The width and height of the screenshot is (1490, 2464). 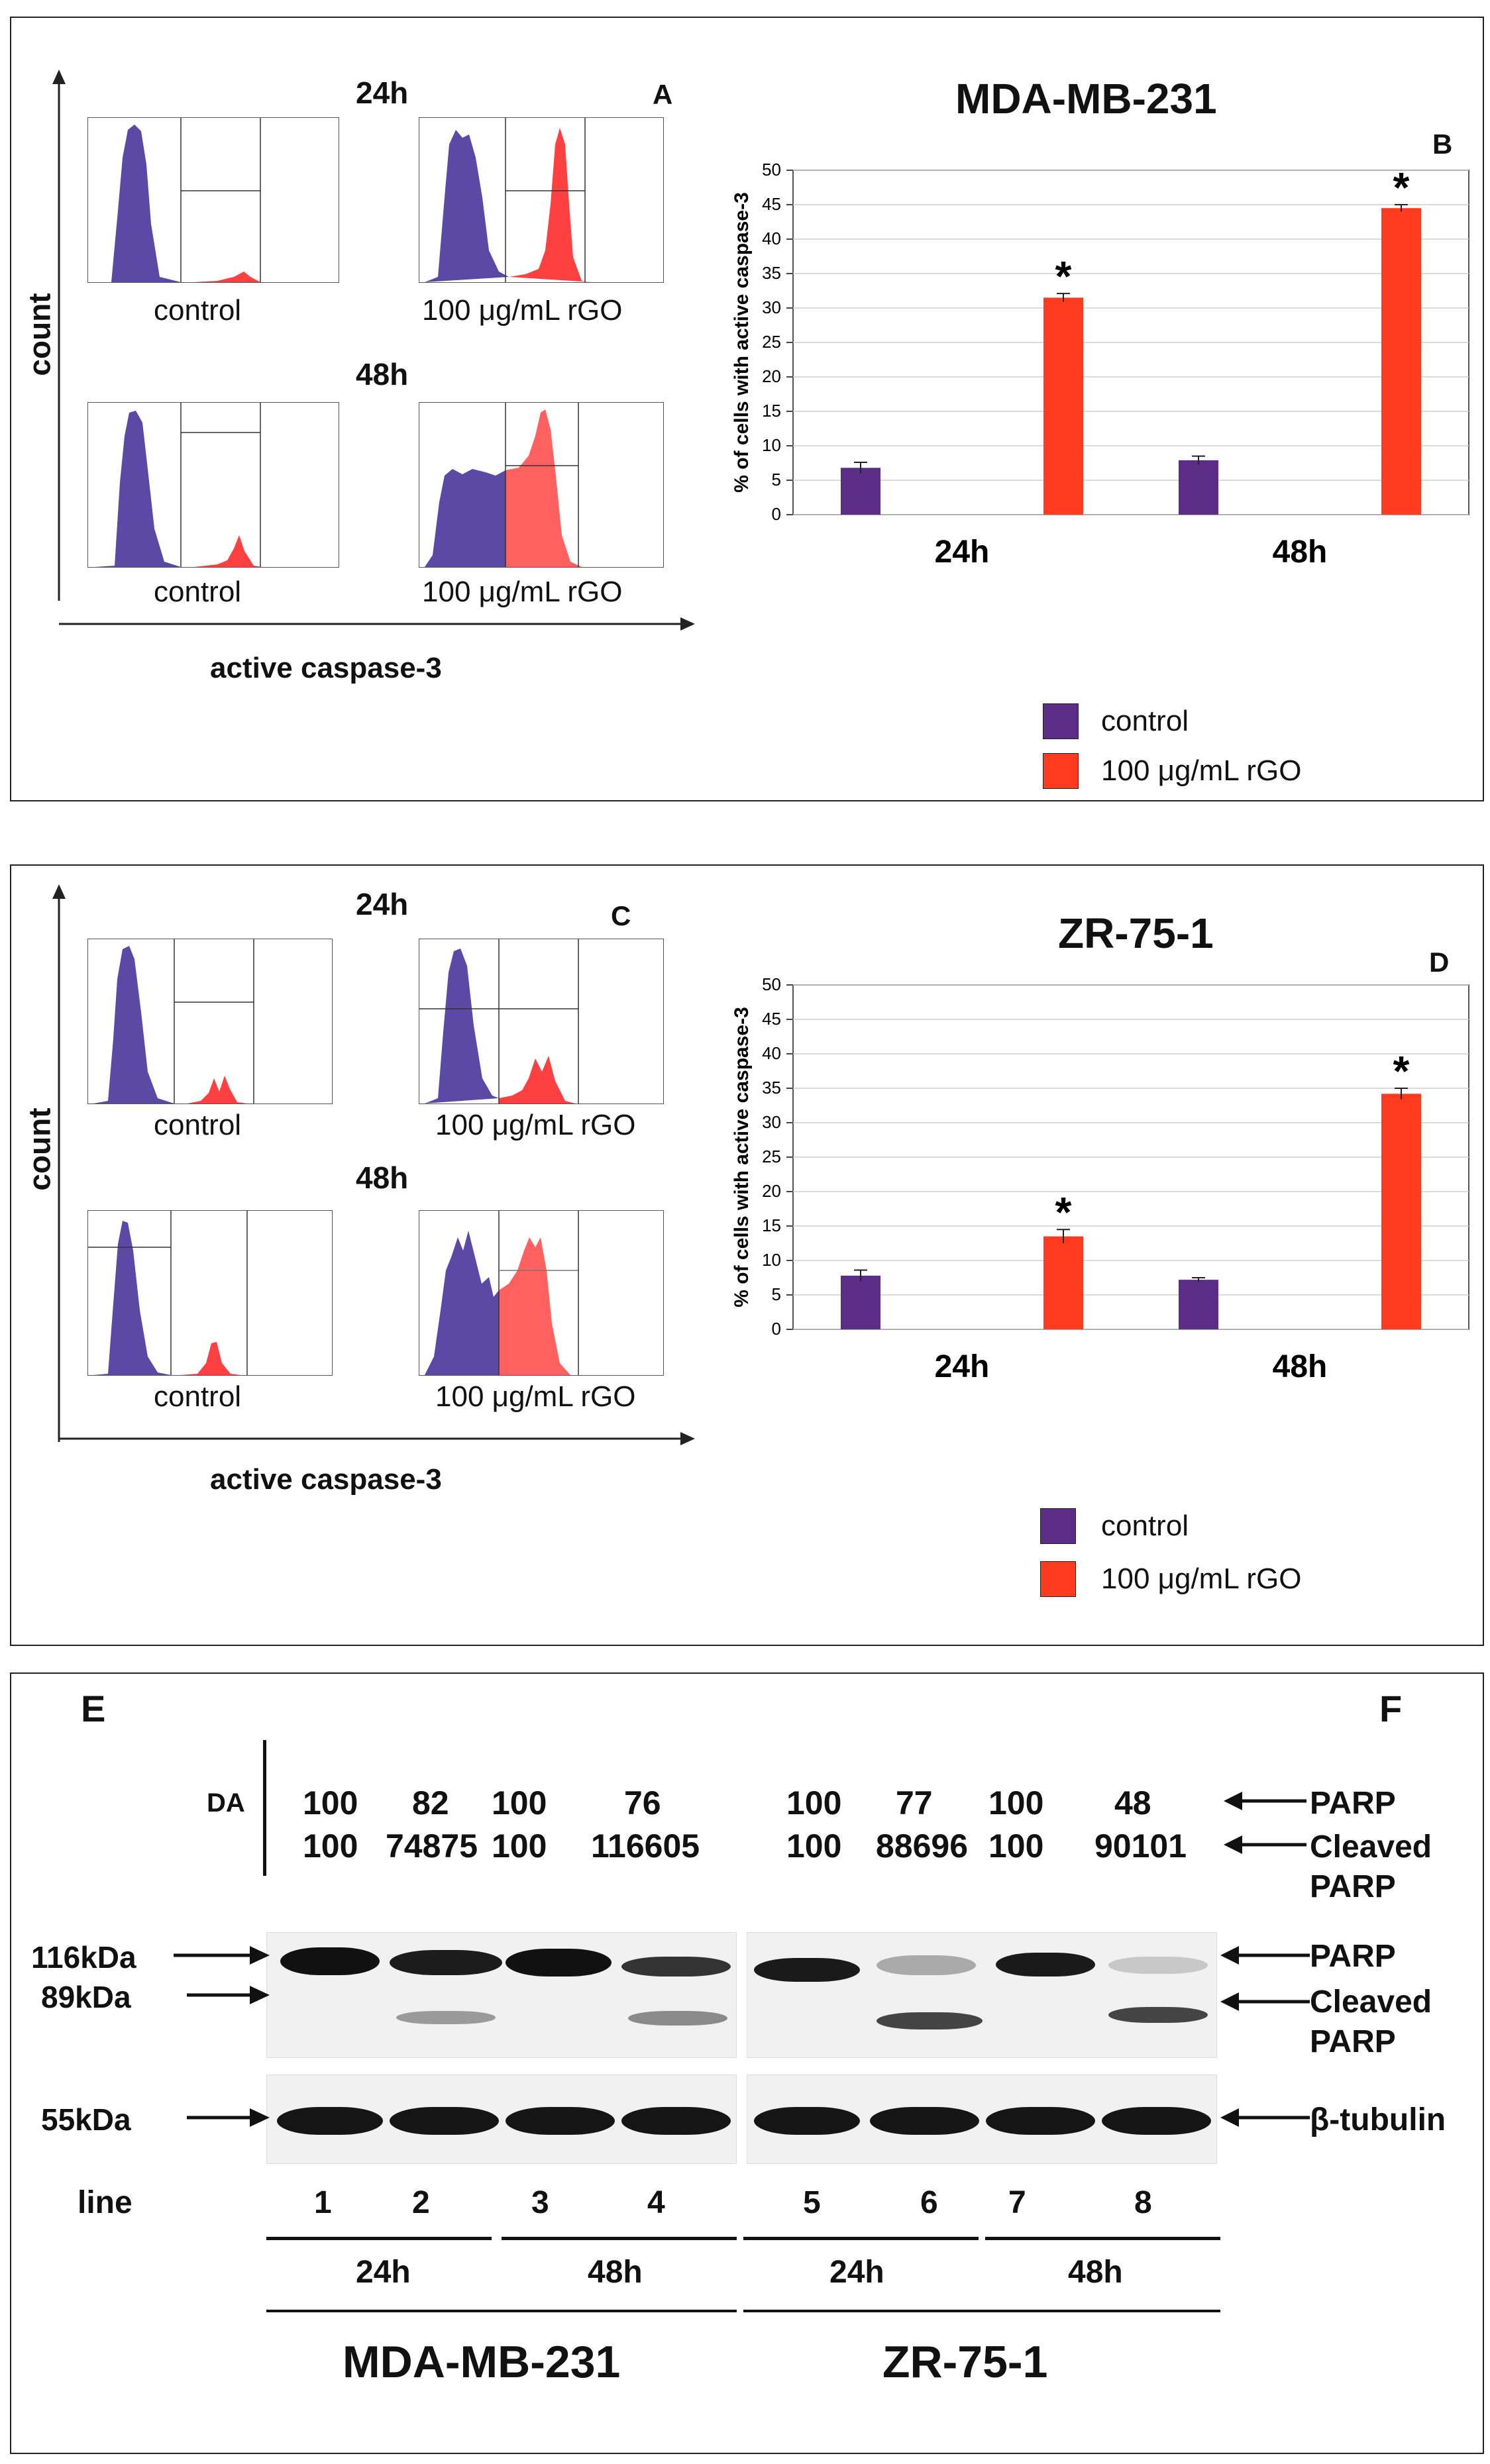 I want to click on da-row1-lane2: 82, so click(x=430, y=1803).